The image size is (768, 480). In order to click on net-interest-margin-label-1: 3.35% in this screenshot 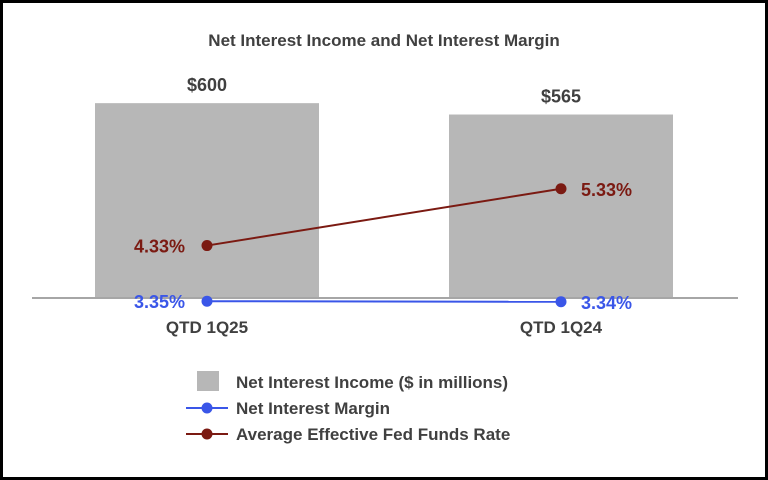, I will do `click(159, 302)`.